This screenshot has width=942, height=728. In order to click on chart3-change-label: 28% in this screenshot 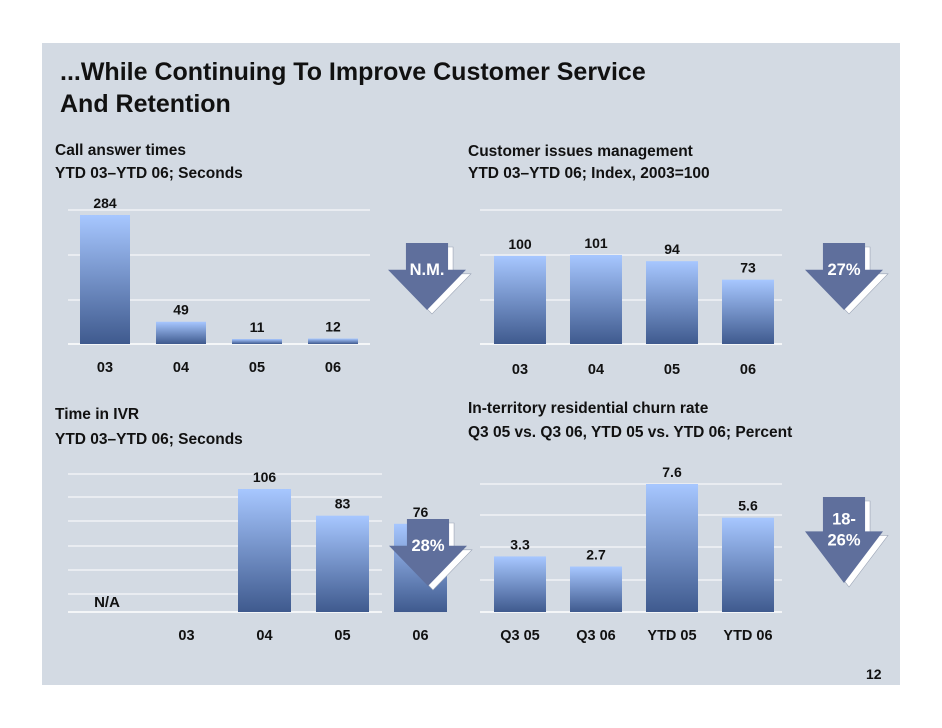, I will do `click(427, 546)`.